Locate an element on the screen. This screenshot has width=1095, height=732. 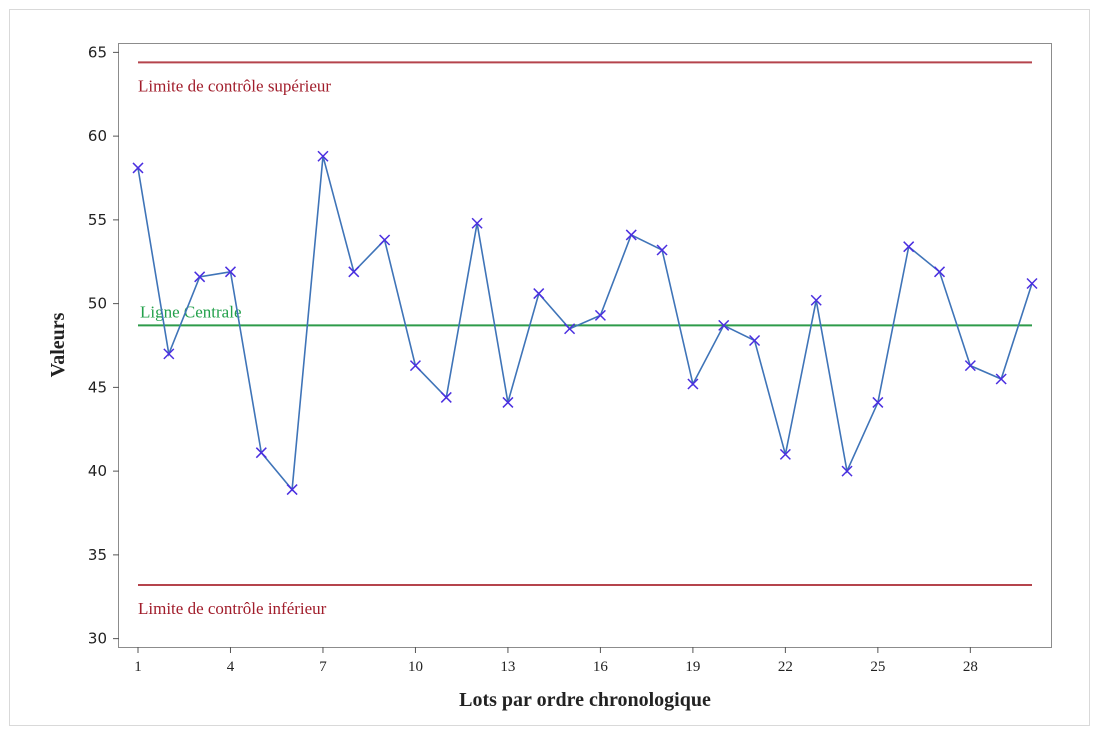
y-tick-label: 50 is located at coordinates (97, 304).